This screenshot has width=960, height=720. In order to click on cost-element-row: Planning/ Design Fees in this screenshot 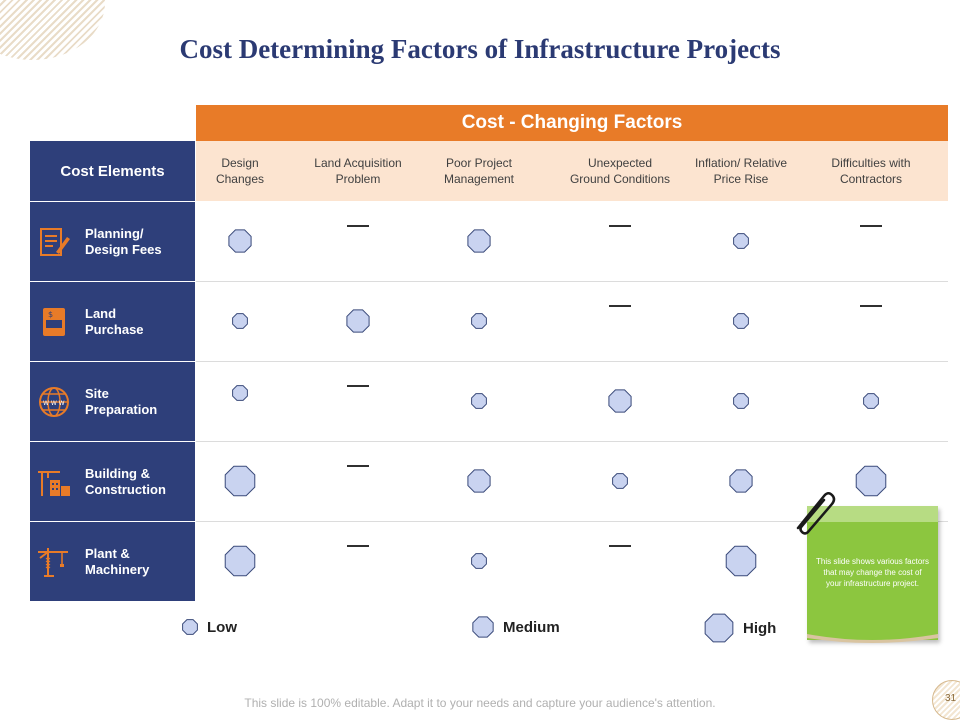, I will do `click(112, 241)`.